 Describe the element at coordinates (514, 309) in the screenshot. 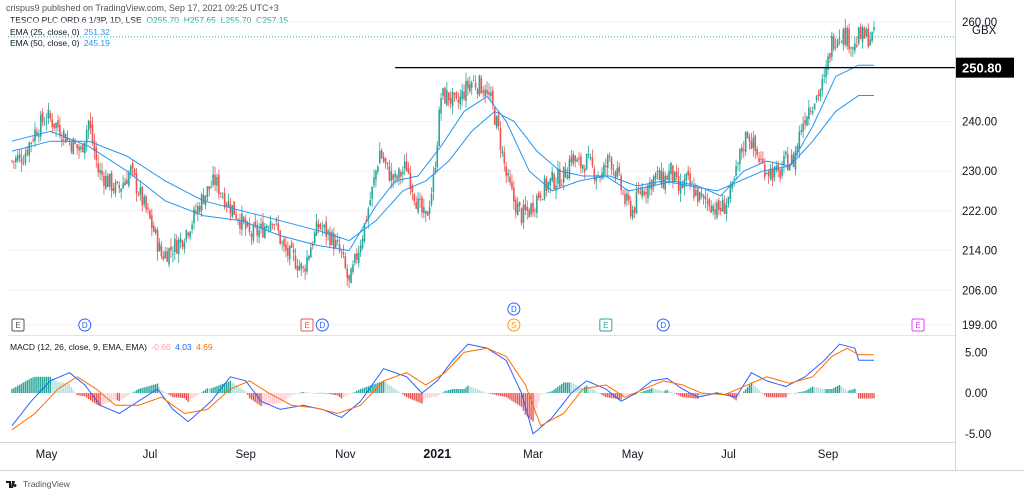

I see `event-marker-label: D` at that location.